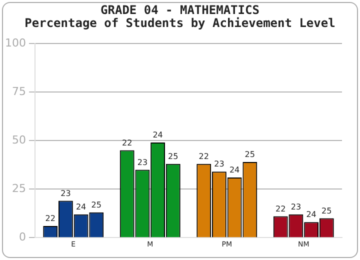 The height and width of the screenshot is (260, 360). Describe the element at coordinates (180, 23) in the screenshot. I see `chart-subtitle: Percentage of Students by Achievement Level` at that location.